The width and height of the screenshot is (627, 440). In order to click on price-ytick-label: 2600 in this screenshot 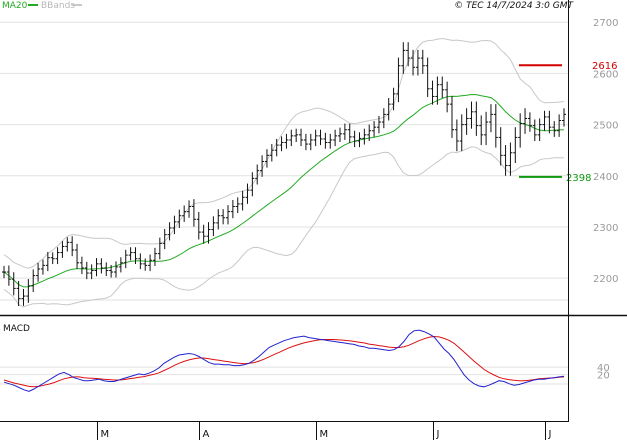, I will do `click(605, 74)`.